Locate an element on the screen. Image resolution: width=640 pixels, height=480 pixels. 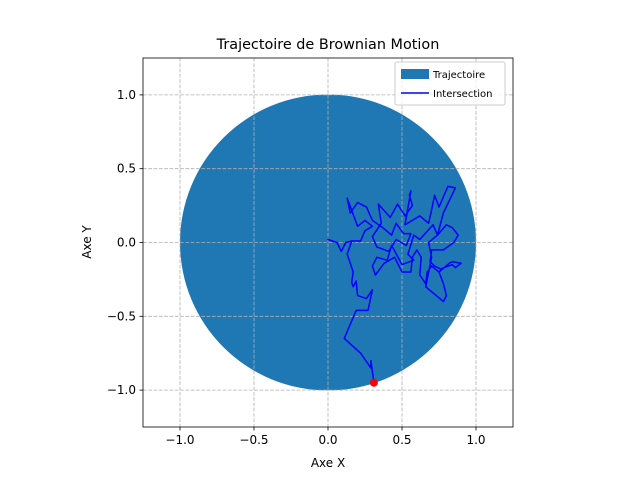
y-tick-label: −0.5 is located at coordinates (121, 316).